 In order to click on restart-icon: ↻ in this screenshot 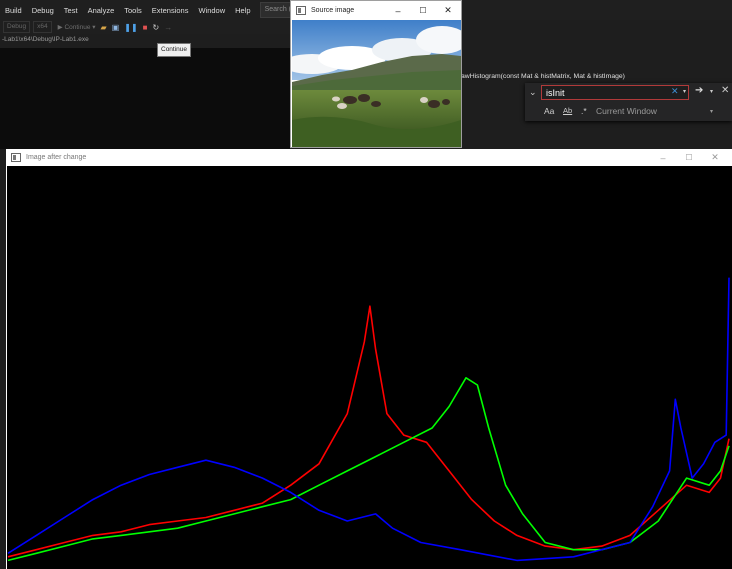, I will do `click(156, 27)`.